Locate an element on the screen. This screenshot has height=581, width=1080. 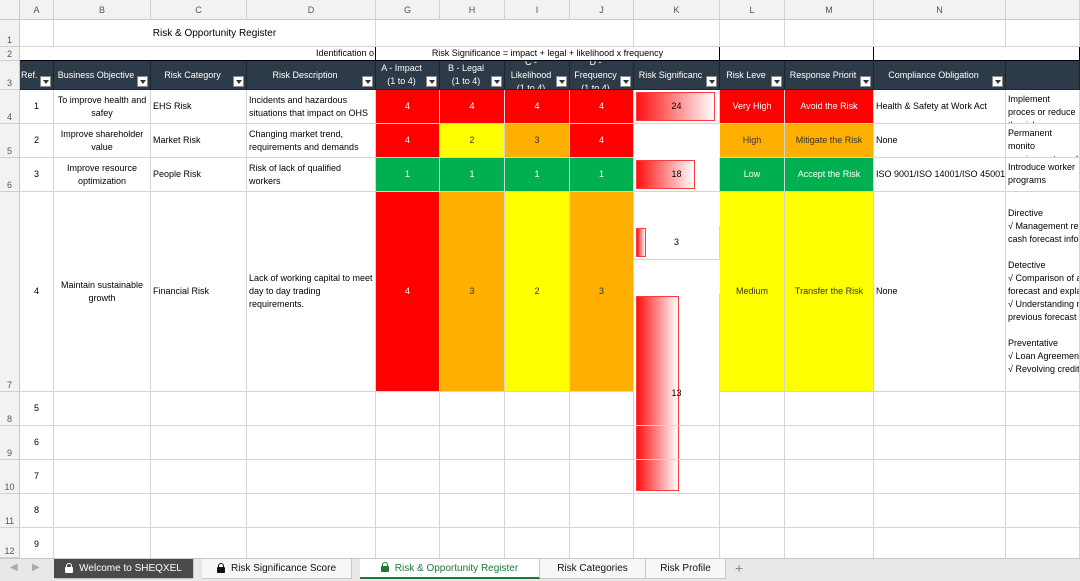
record-3-legal: 1 is located at coordinates (472, 175).